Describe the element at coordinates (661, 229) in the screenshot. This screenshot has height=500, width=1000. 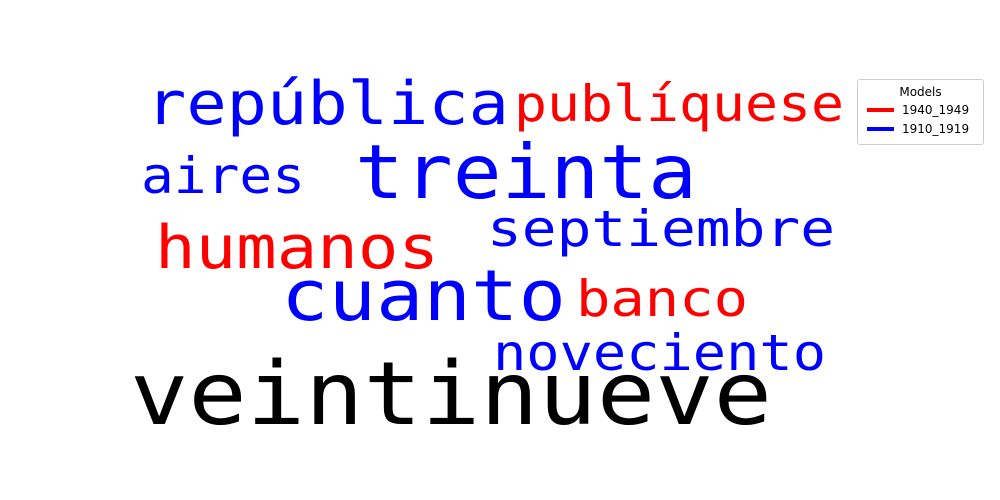
I see `word-7: septiembre` at that location.